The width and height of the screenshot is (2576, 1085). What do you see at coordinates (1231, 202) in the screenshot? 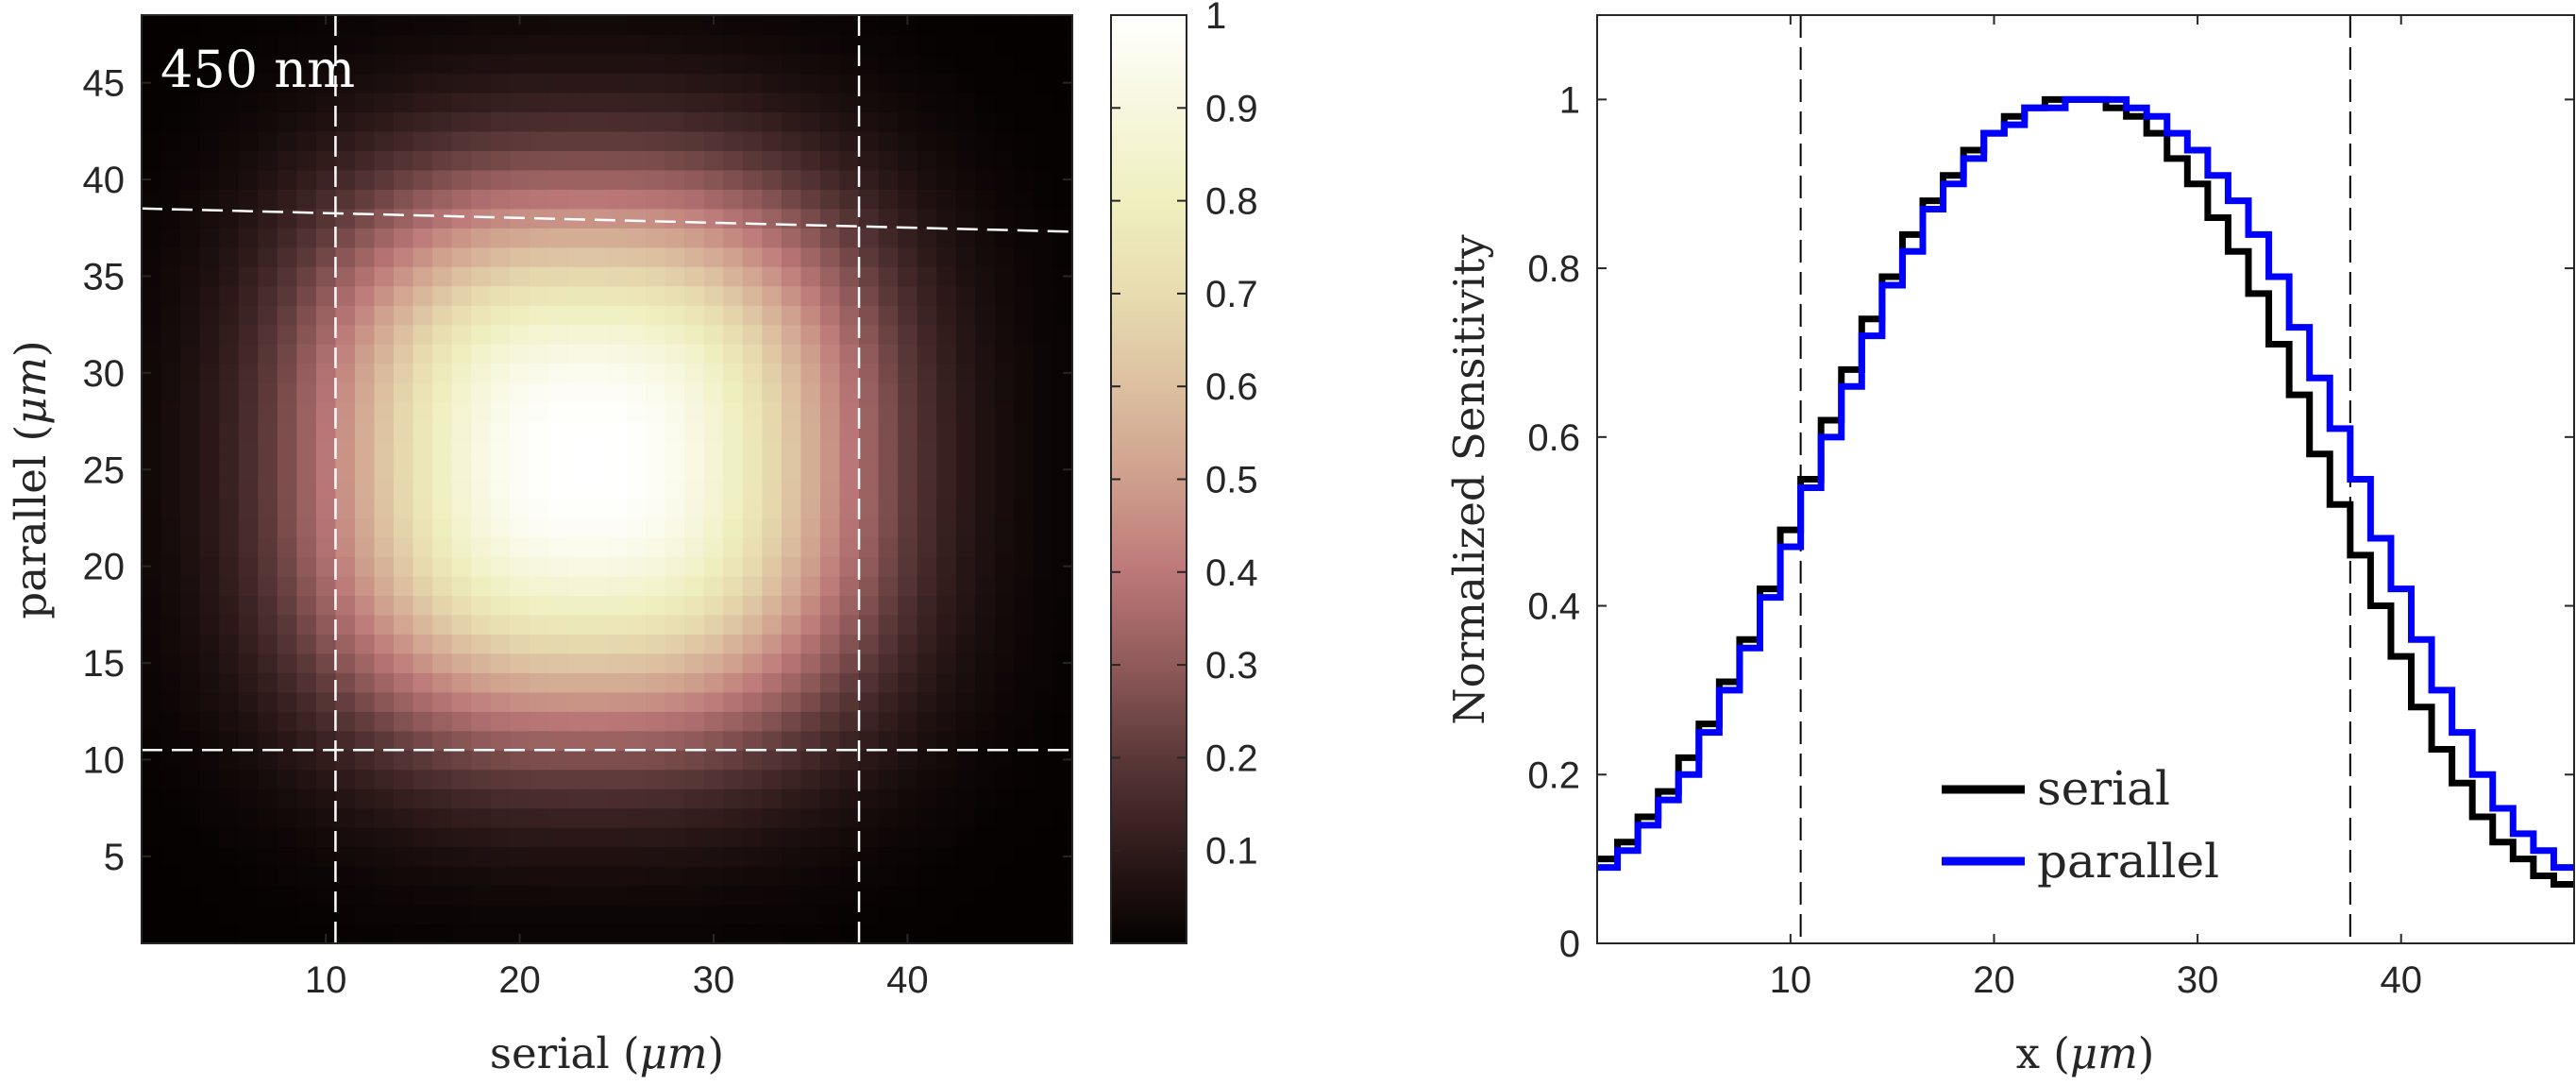
I see `colorbar-tick-label: 0.8` at bounding box center [1231, 202].